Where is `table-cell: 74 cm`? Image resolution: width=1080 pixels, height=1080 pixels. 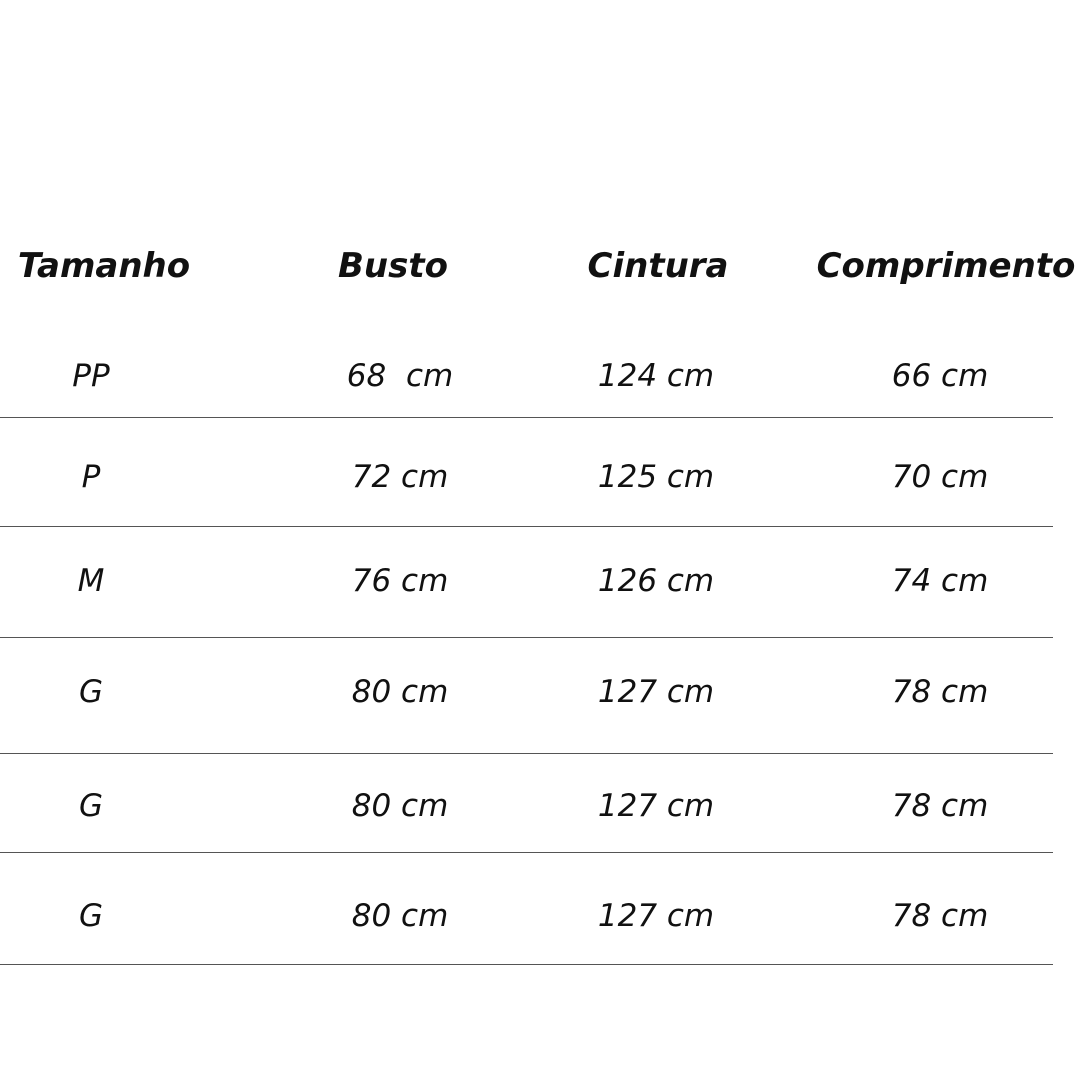
table-cell: 74 cm is located at coordinates (940, 581).